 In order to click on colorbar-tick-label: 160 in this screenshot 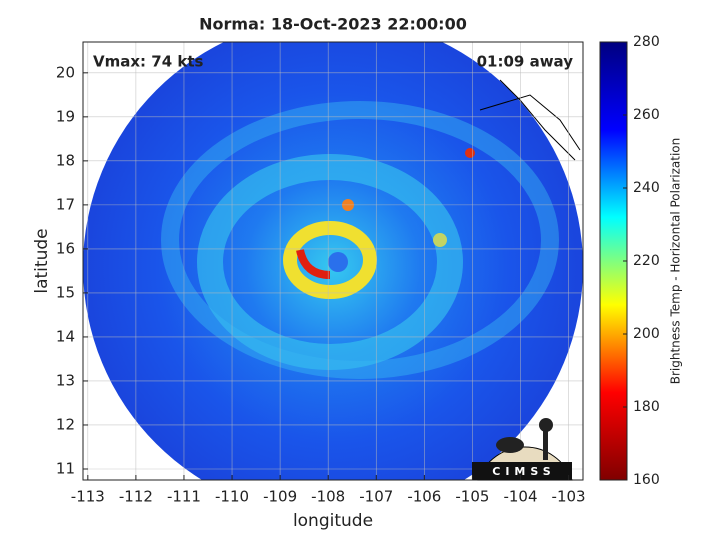, I will do `click(646, 480)`.